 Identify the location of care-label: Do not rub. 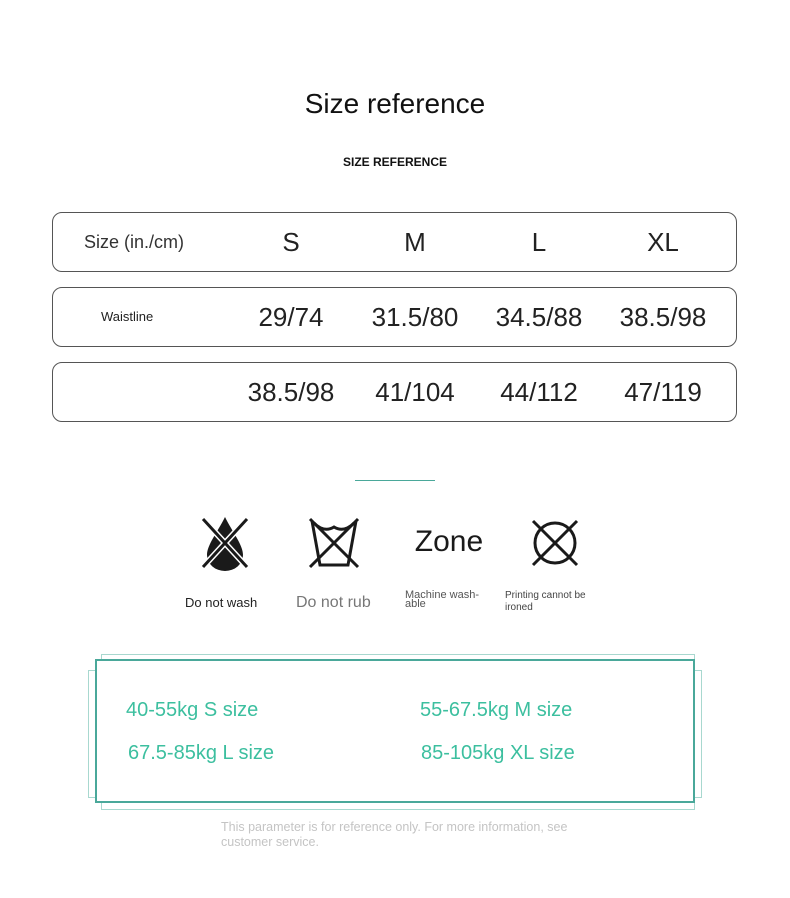
(333, 602).